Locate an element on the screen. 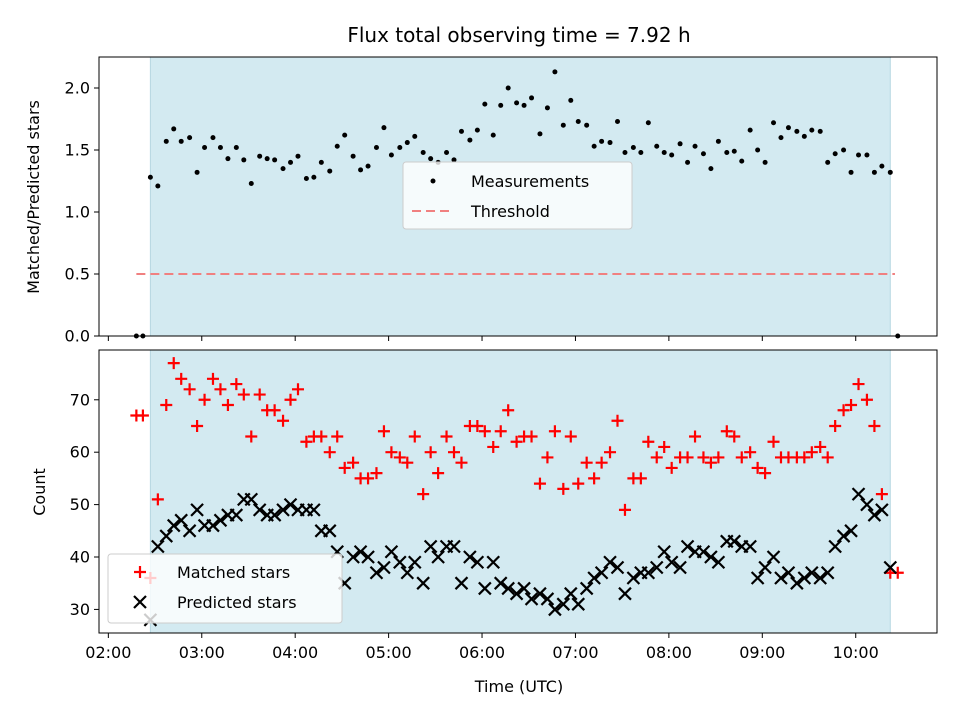 This screenshot has width=960, height=724. top-y-tick-label: 0.5 is located at coordinates (77, 274).